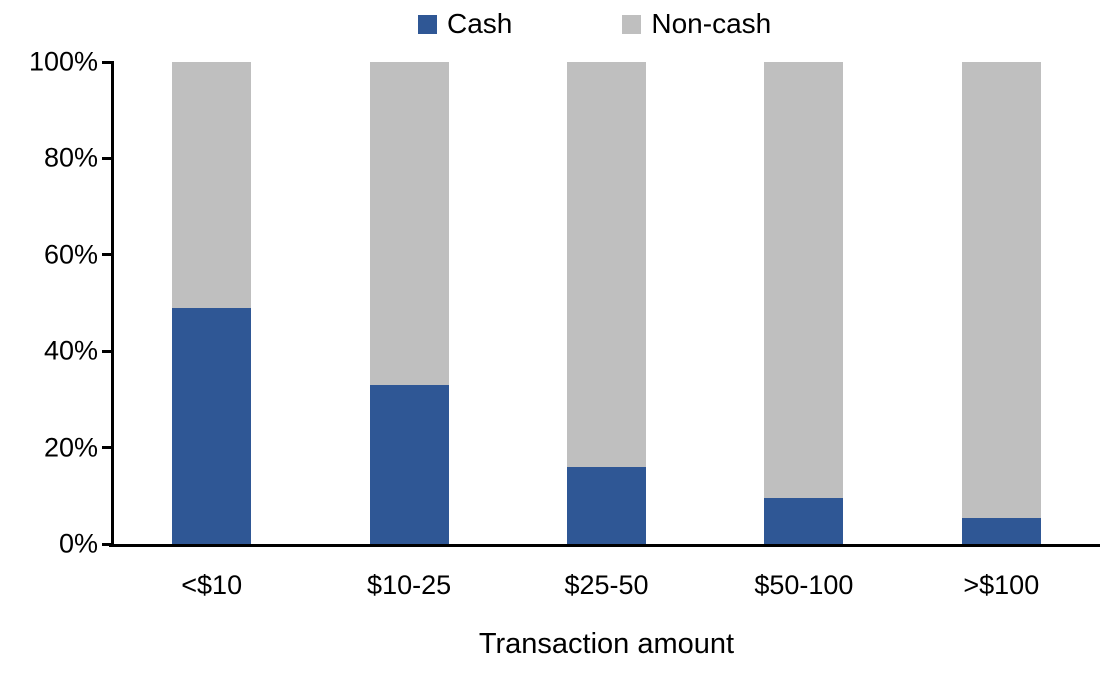 Image resolution: width=1102 pixels, height=673 pixels. I want to click on x-tick-label: >$100, so click(1001, 585).